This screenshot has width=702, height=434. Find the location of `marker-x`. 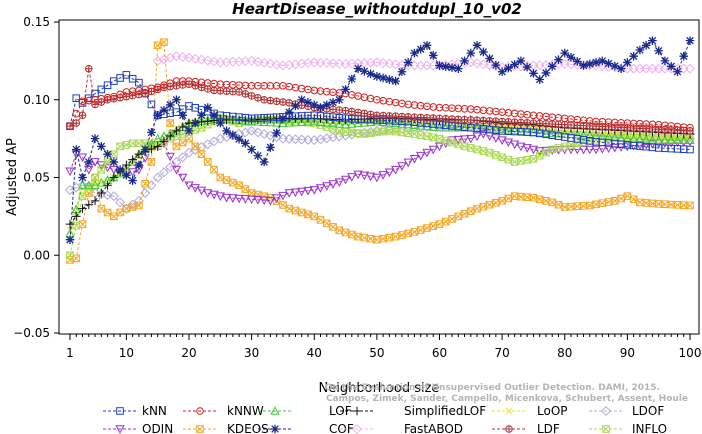

marker-x is located at coordinates (509, 411).